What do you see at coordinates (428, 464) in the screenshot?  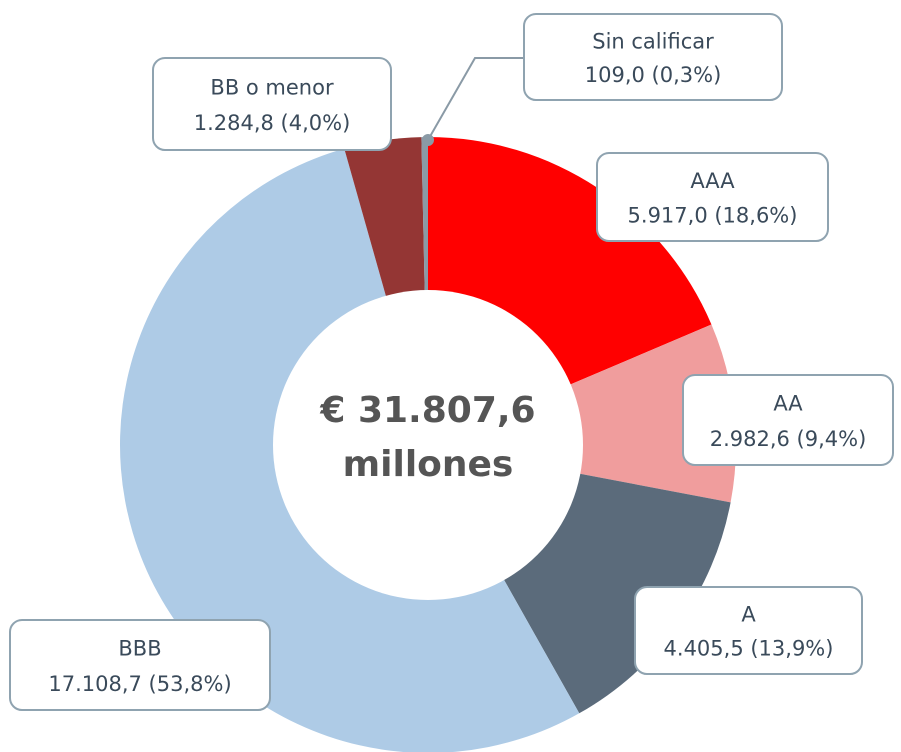 I see `center-subtext: millones` at bounding box center [428, 464].